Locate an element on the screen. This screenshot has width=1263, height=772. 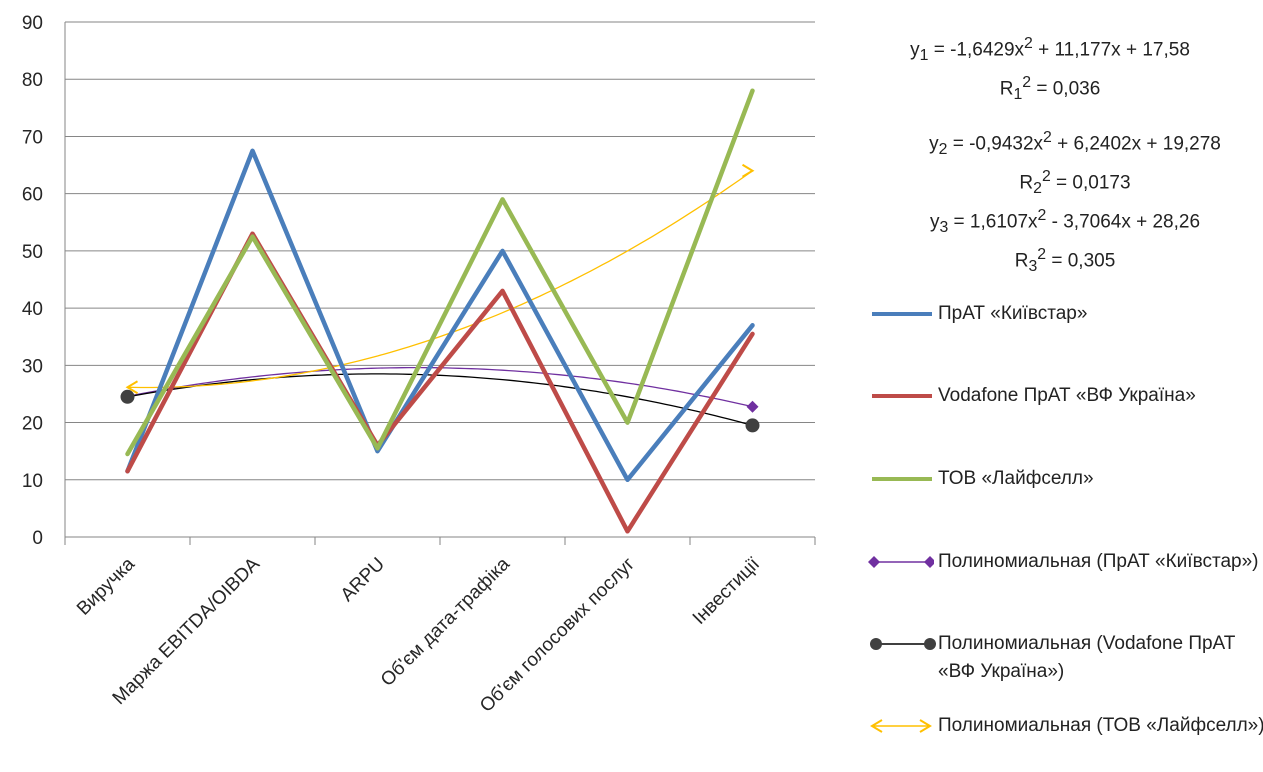
r-squared-line: R22 = 0,0173 is located at coordinates (1075, 183).